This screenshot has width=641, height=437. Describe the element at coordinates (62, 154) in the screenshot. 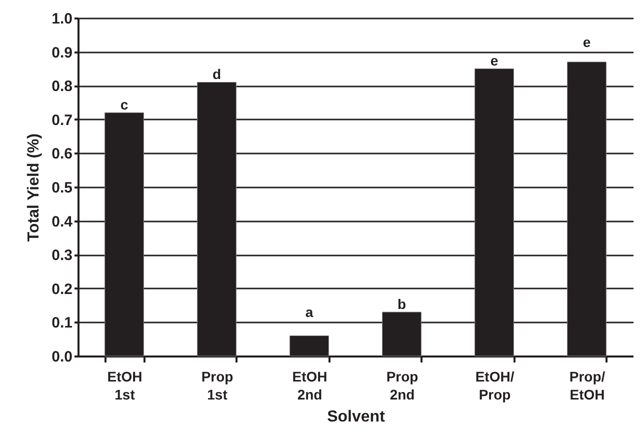

I see `y-tick-label: 0.6` at that location.